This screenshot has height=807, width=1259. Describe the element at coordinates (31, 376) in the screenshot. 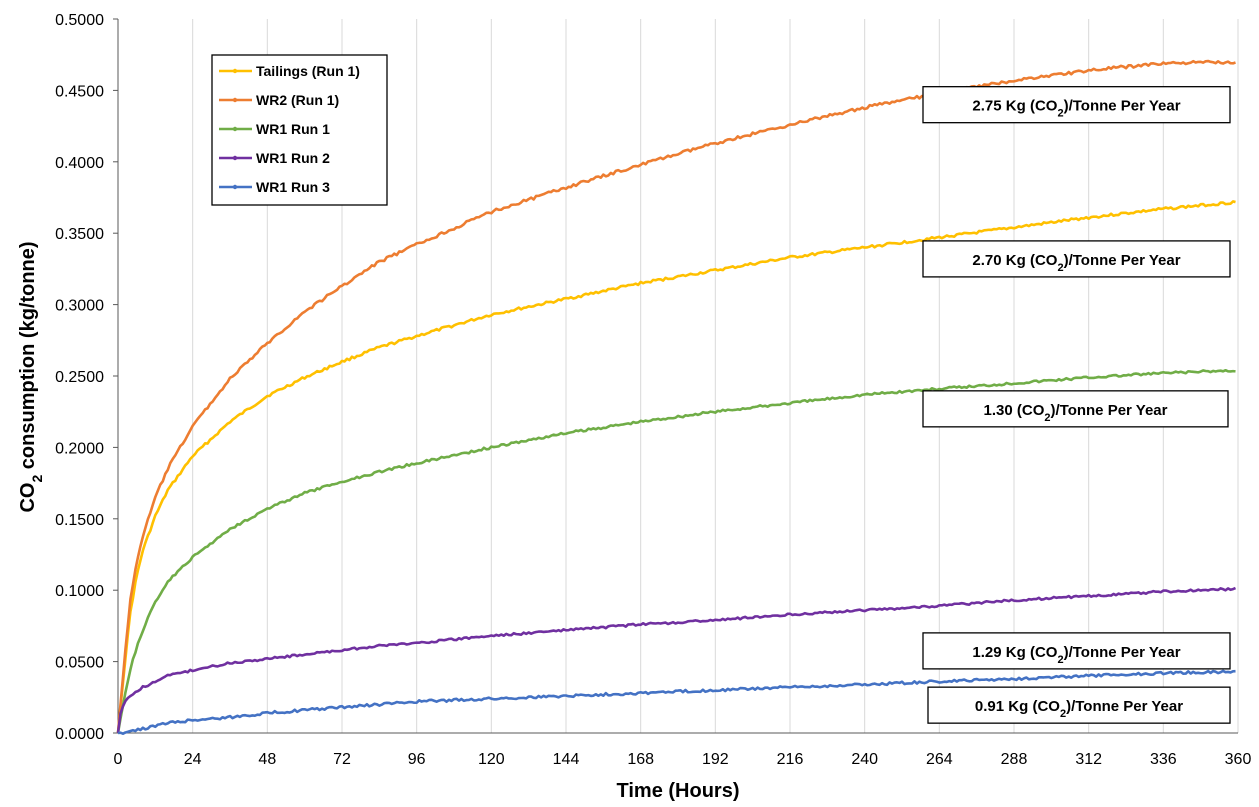

I see `y-axis-label: CO2 consumption (kg/tonne)` at that location.